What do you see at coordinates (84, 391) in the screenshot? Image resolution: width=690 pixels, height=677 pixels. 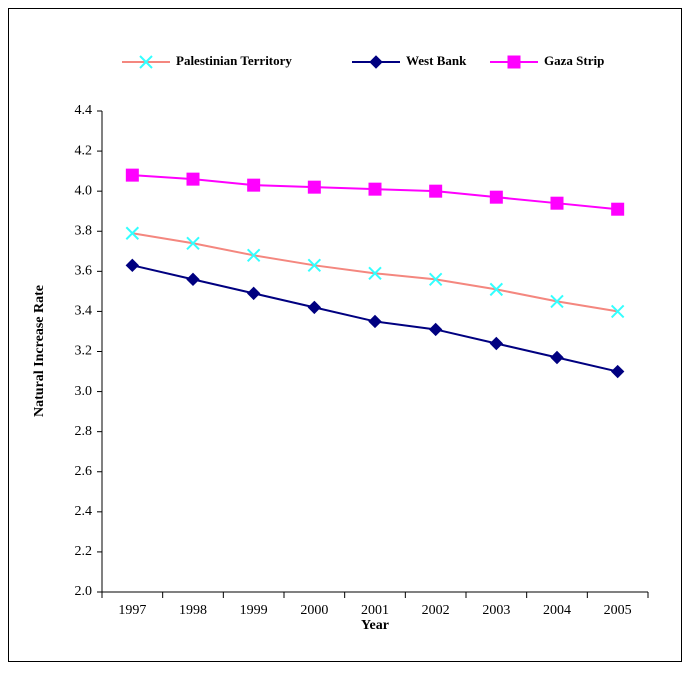 I see `y-tick-label: 3.0` at bounding box center [84, 391].